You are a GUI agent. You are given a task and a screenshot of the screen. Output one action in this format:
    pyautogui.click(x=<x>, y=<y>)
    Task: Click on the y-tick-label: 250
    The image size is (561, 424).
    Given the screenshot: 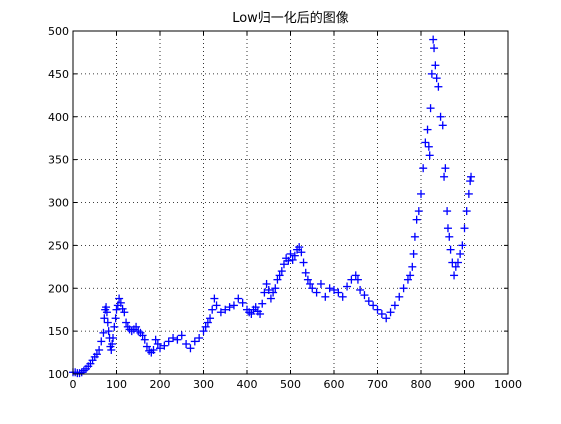 What is the action you would take?
    pyautogui.click(x=58, y=245)
    